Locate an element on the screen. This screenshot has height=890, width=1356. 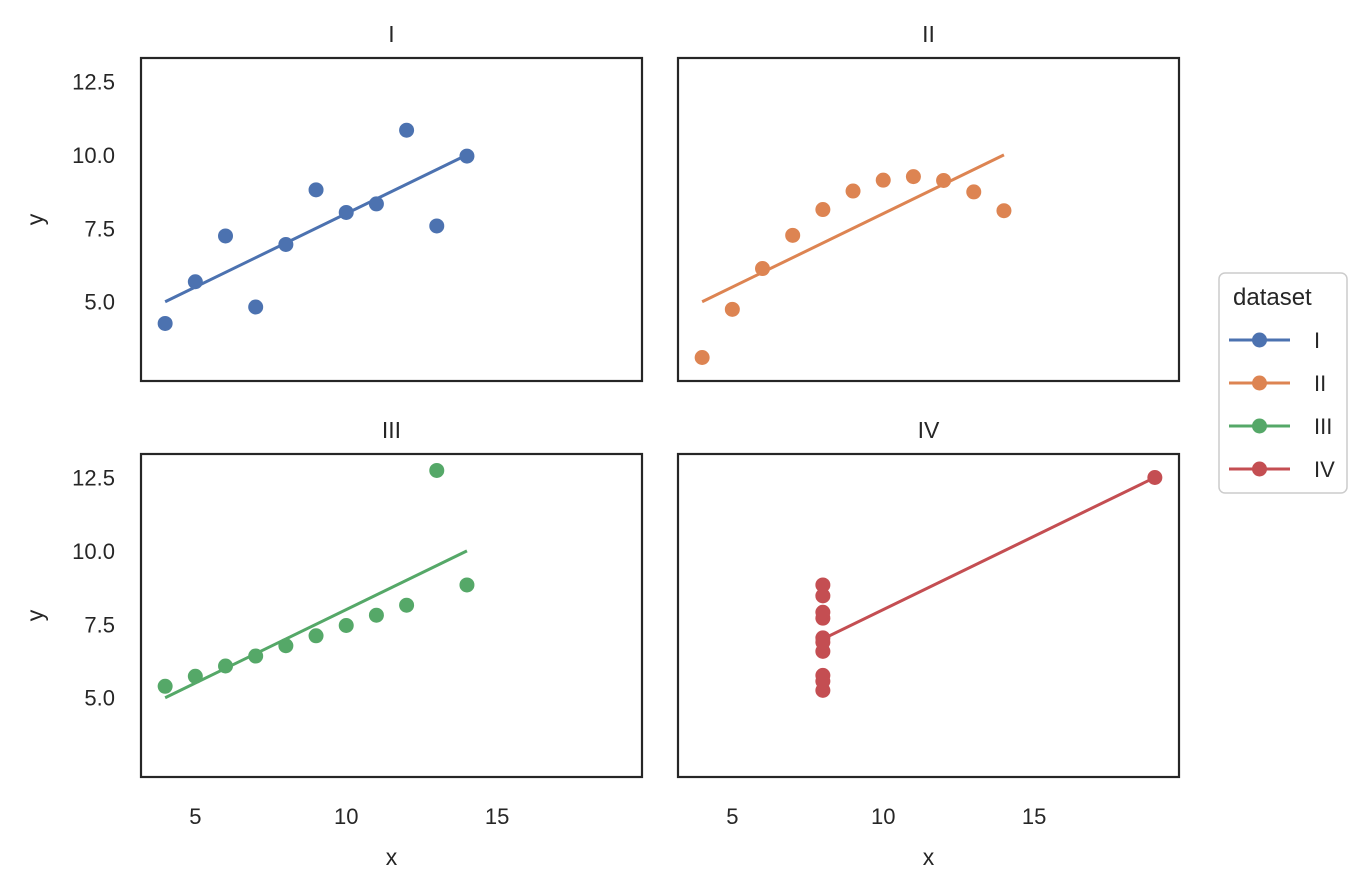
legend-entry-II: II is located at coordinates (1277, 383).